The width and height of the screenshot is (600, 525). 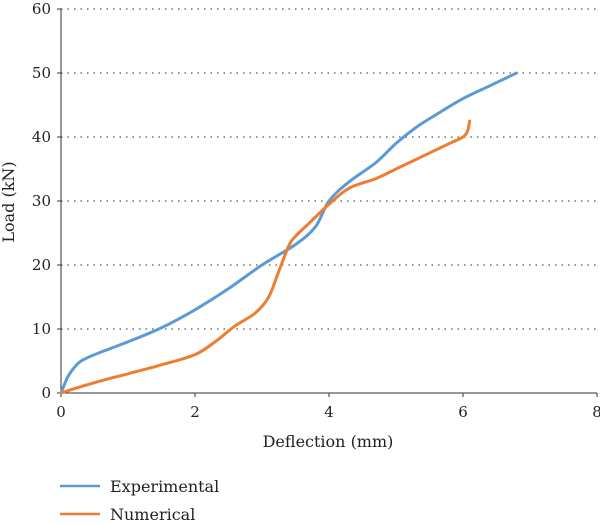 I want to click on y-tick-label: 50, so click(x=41, y=73).